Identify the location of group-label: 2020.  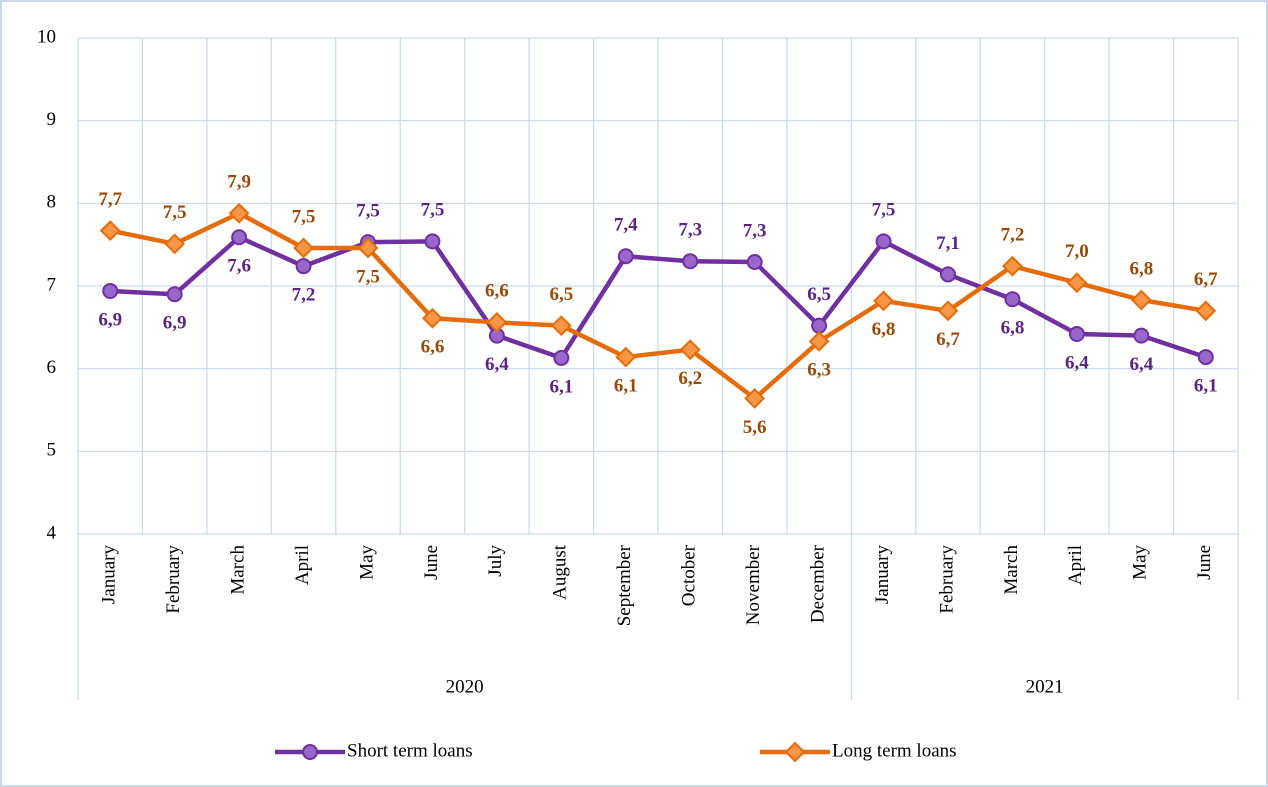
(465, 686).